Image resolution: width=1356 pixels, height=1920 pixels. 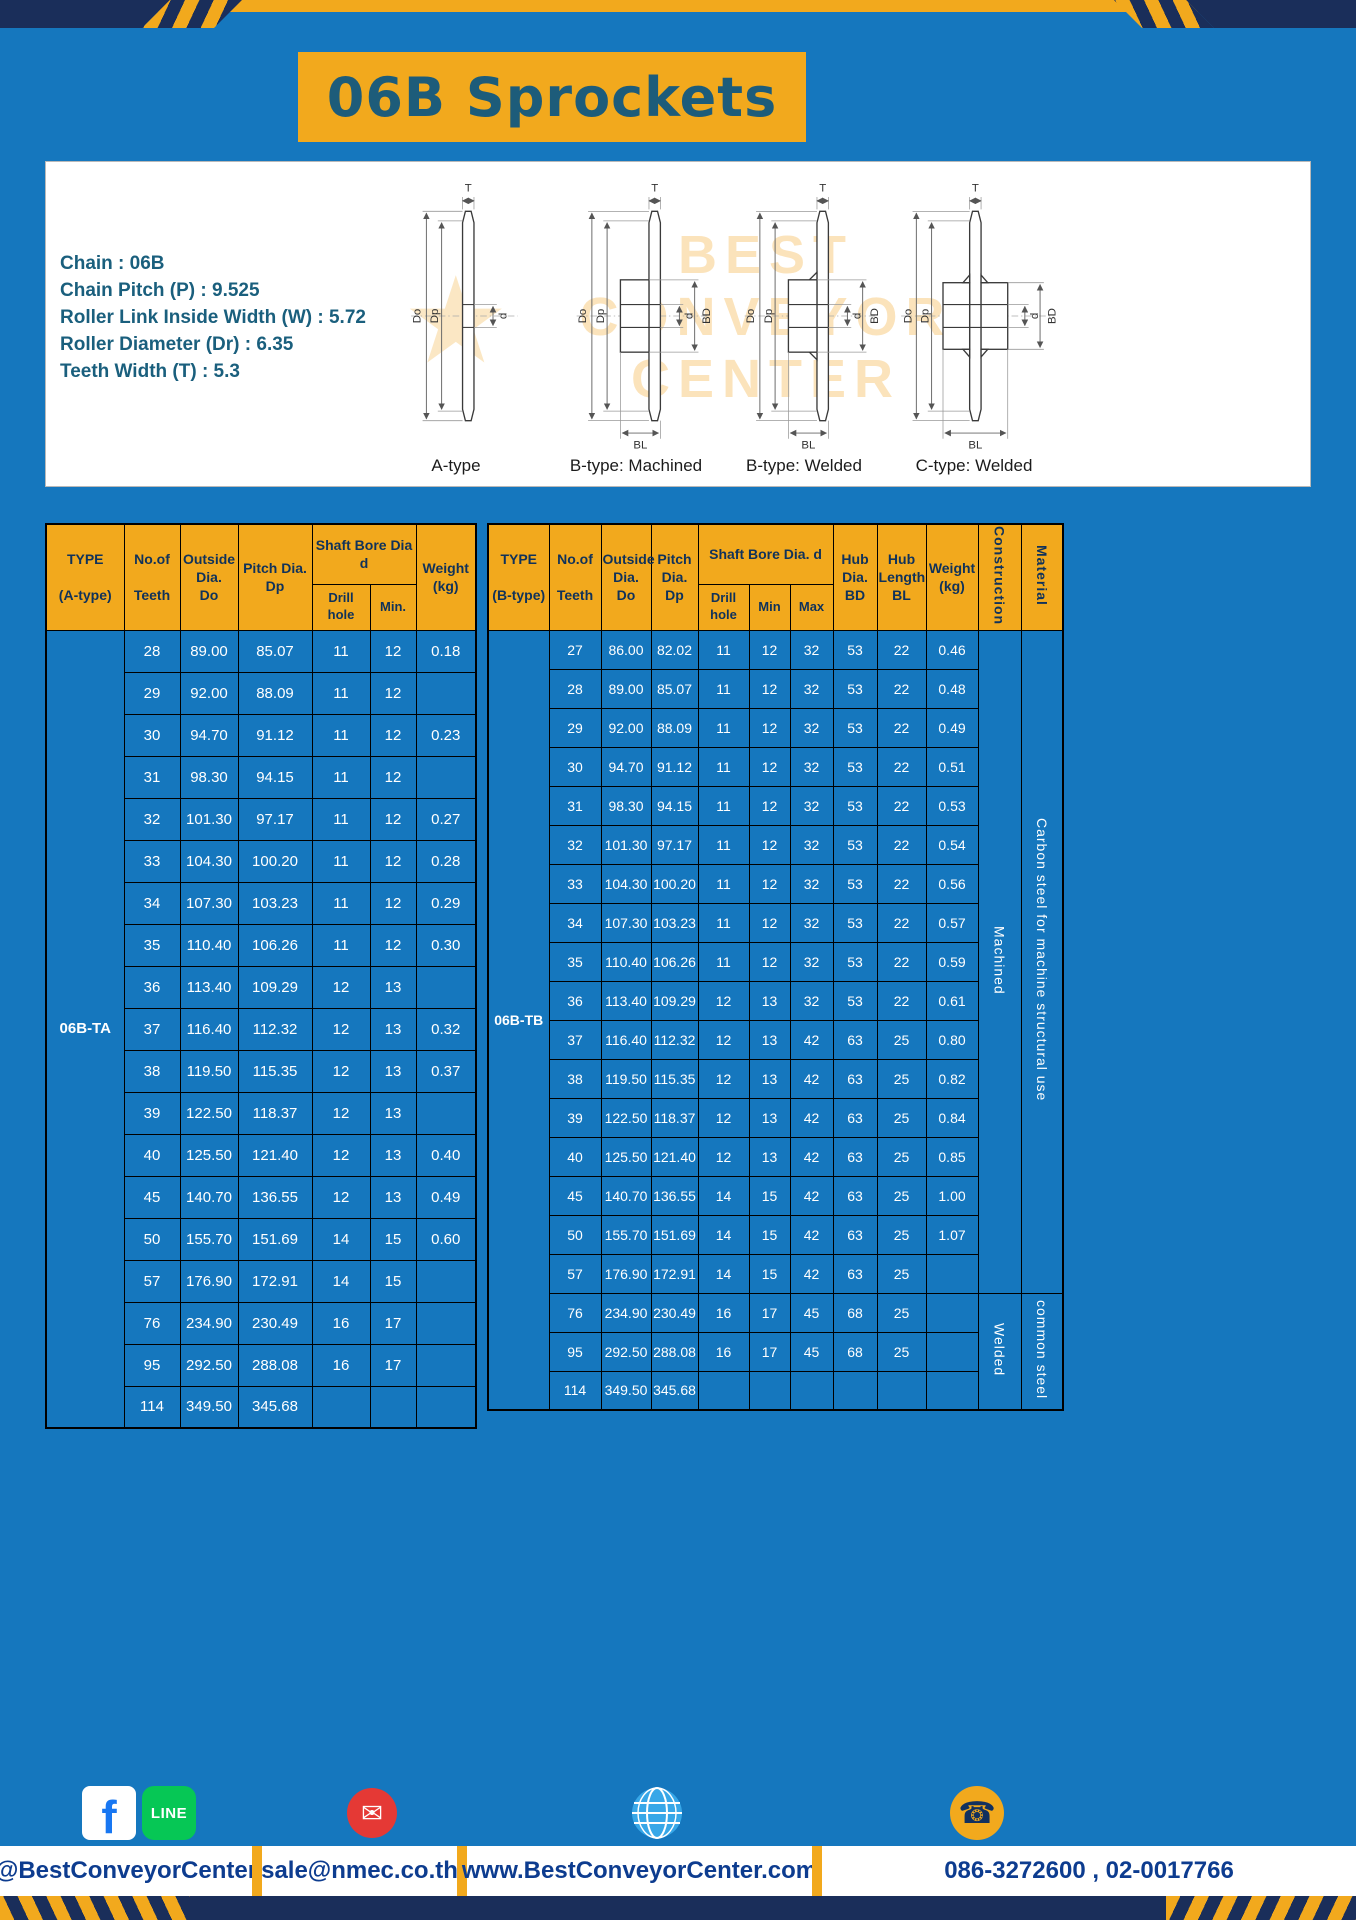 What do you see at coordinates (446, 861) in the screenshot?
I see `table-cell: 0.28` at bounding box center [446, 861].